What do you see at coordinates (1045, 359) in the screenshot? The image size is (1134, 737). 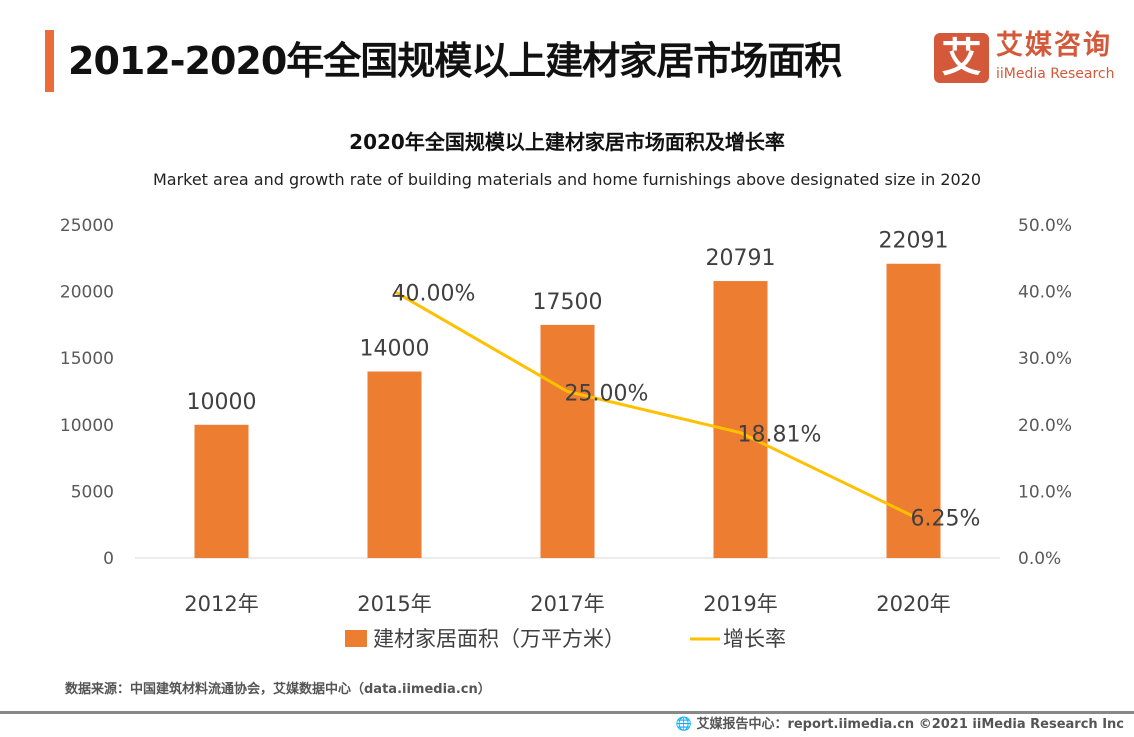 I see `y-right-tick-label: 30.0%` at bounding box center [1045, 359].